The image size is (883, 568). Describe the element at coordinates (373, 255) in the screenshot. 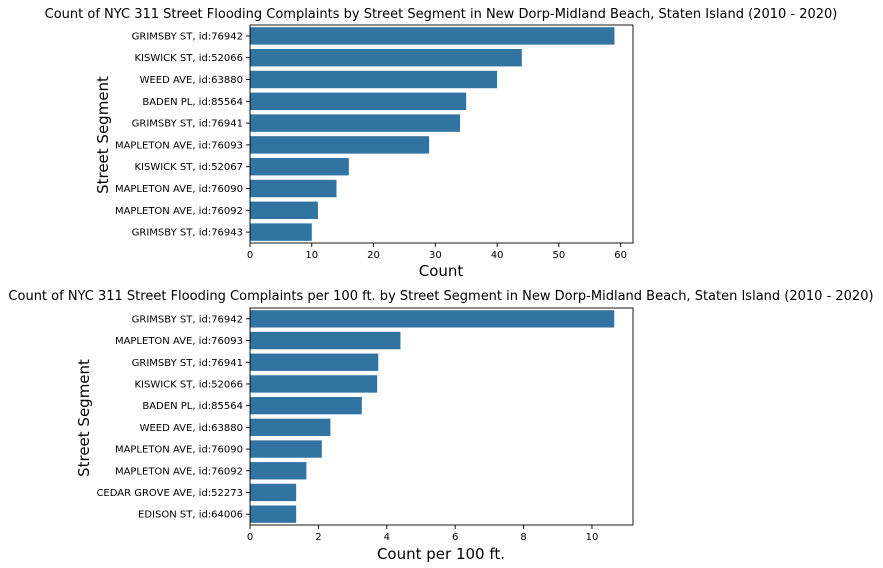

I see `x-tick-label: 20` at that location.